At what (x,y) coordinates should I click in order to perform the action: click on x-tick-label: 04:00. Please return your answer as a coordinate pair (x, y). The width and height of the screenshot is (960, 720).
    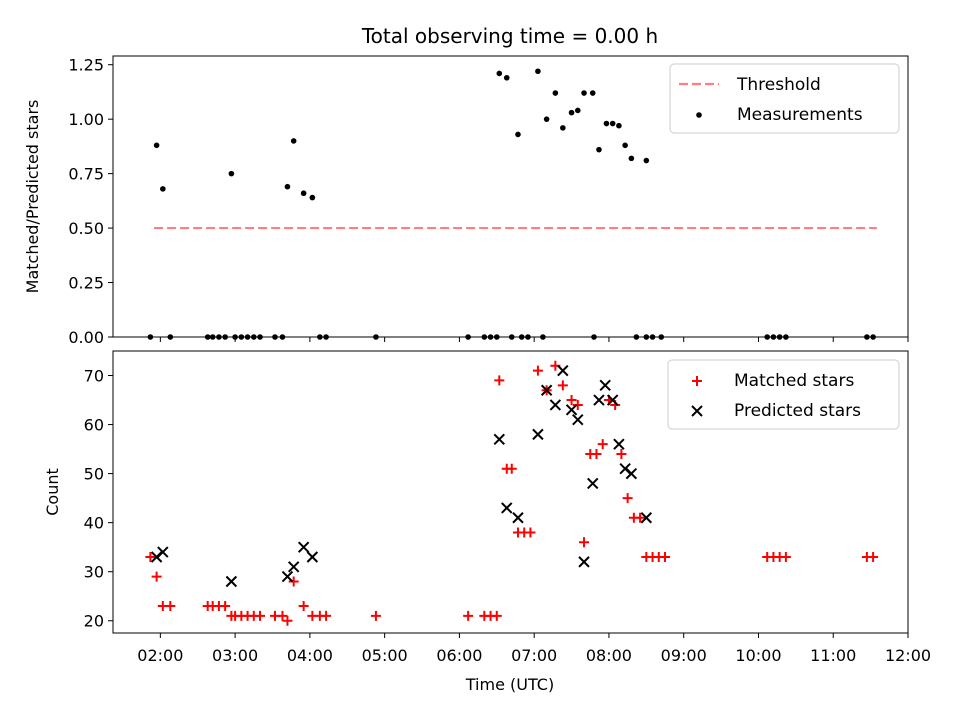
    Looking at the image, I should click on (310, 655).